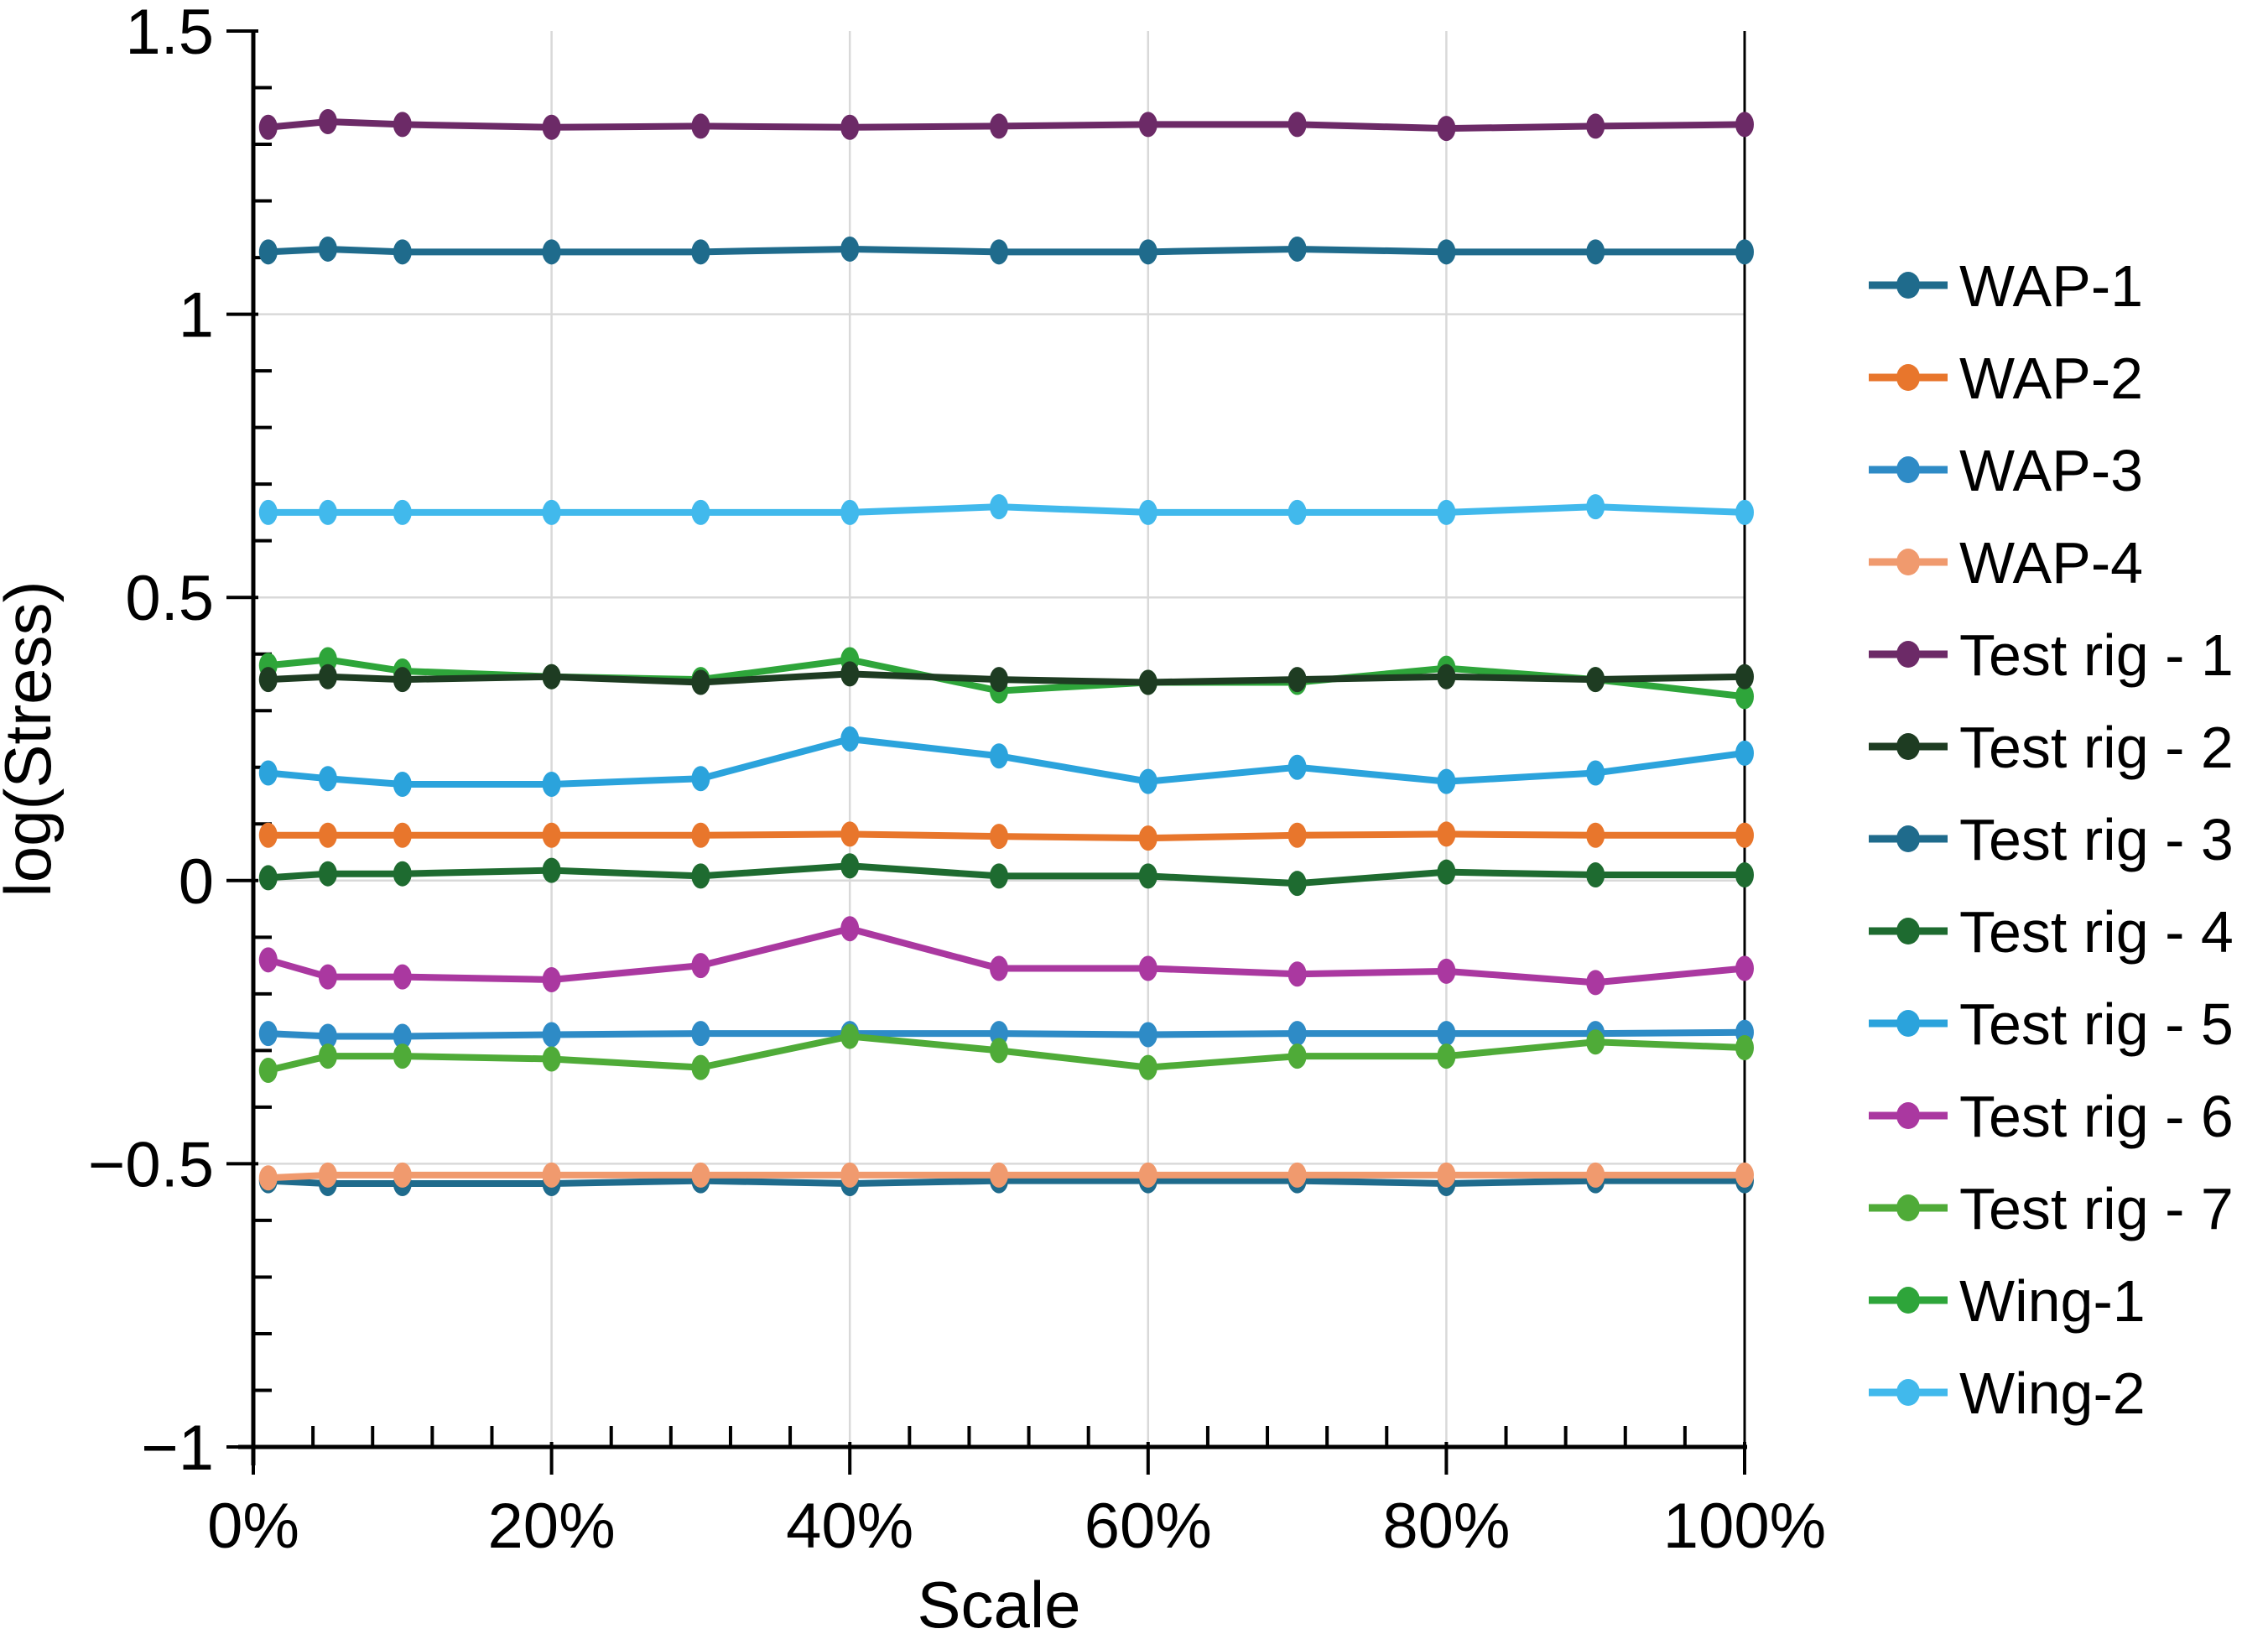 The image size is (2268, 1634). Describe the element at coordinates (2007, 1301) in the screenshot. I see `legend-item-wing-1: Wing-1` at that location.